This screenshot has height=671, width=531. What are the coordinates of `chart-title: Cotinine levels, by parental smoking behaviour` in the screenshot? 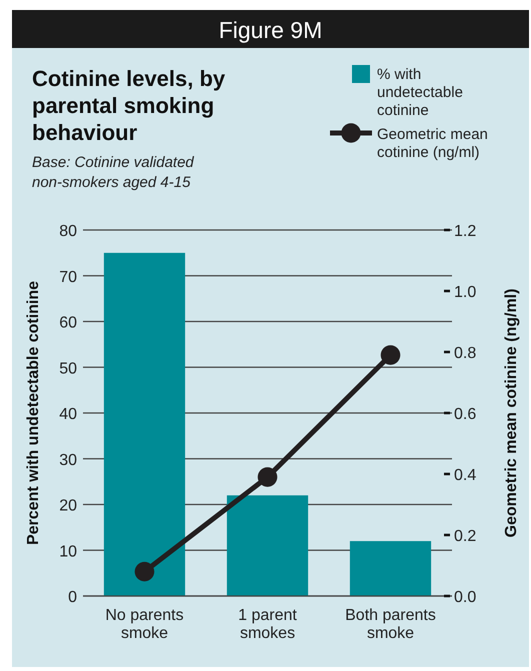 It's located at (129, 105).